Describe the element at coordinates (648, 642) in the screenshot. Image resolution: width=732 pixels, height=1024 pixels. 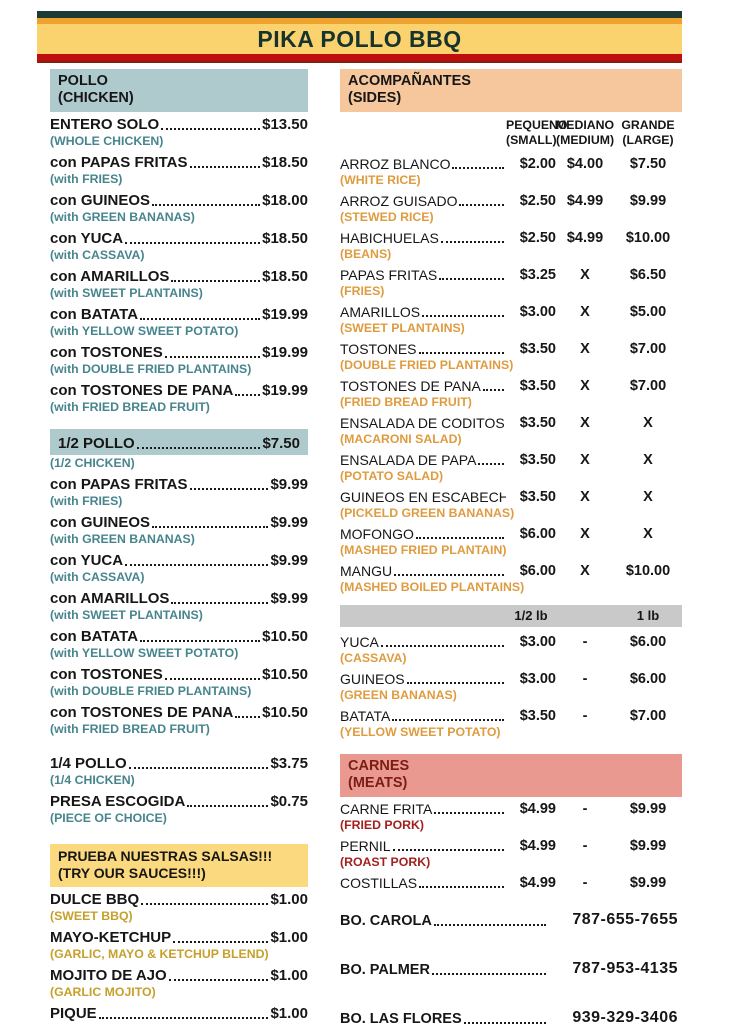
I see `price-one-lb: $6.00` at that location.